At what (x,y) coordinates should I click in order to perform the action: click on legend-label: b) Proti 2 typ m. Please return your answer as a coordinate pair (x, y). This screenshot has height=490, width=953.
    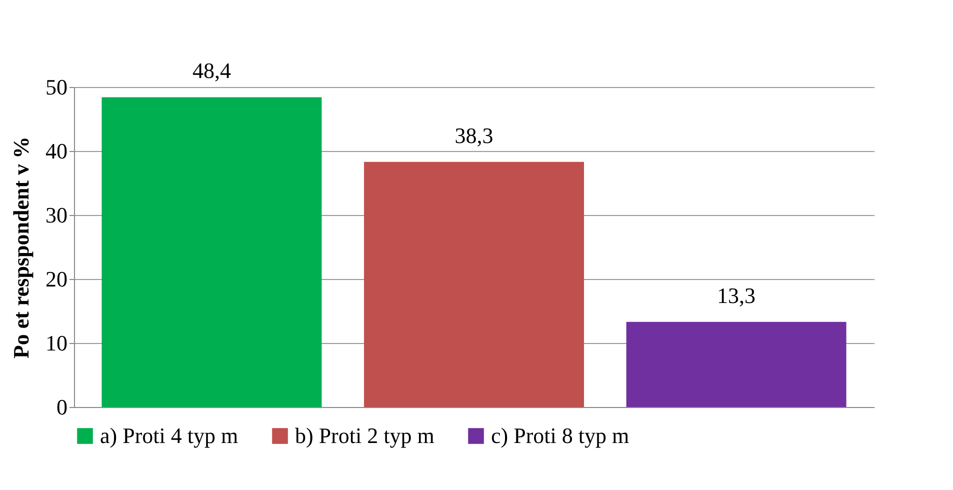
    Looking at the image, I should click on (364, 435).